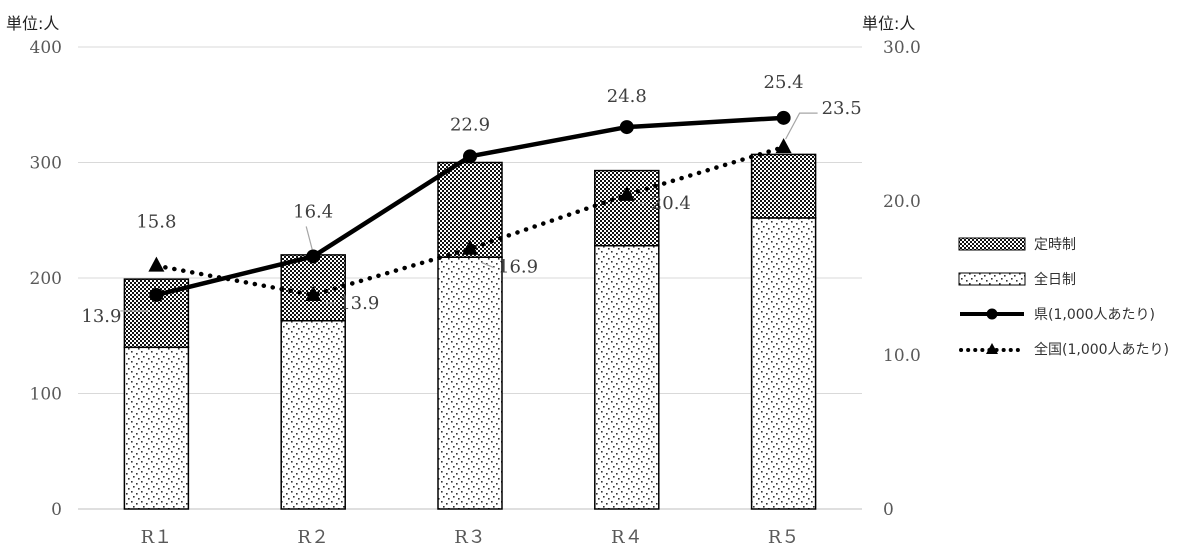 Image resolution: width=1202 pixels, height=552 pixels. What do you see at coordinates (101, 316) in the screenshot?
I see `data-label-prefecture: 13.9` at bounding box center [101, 316].